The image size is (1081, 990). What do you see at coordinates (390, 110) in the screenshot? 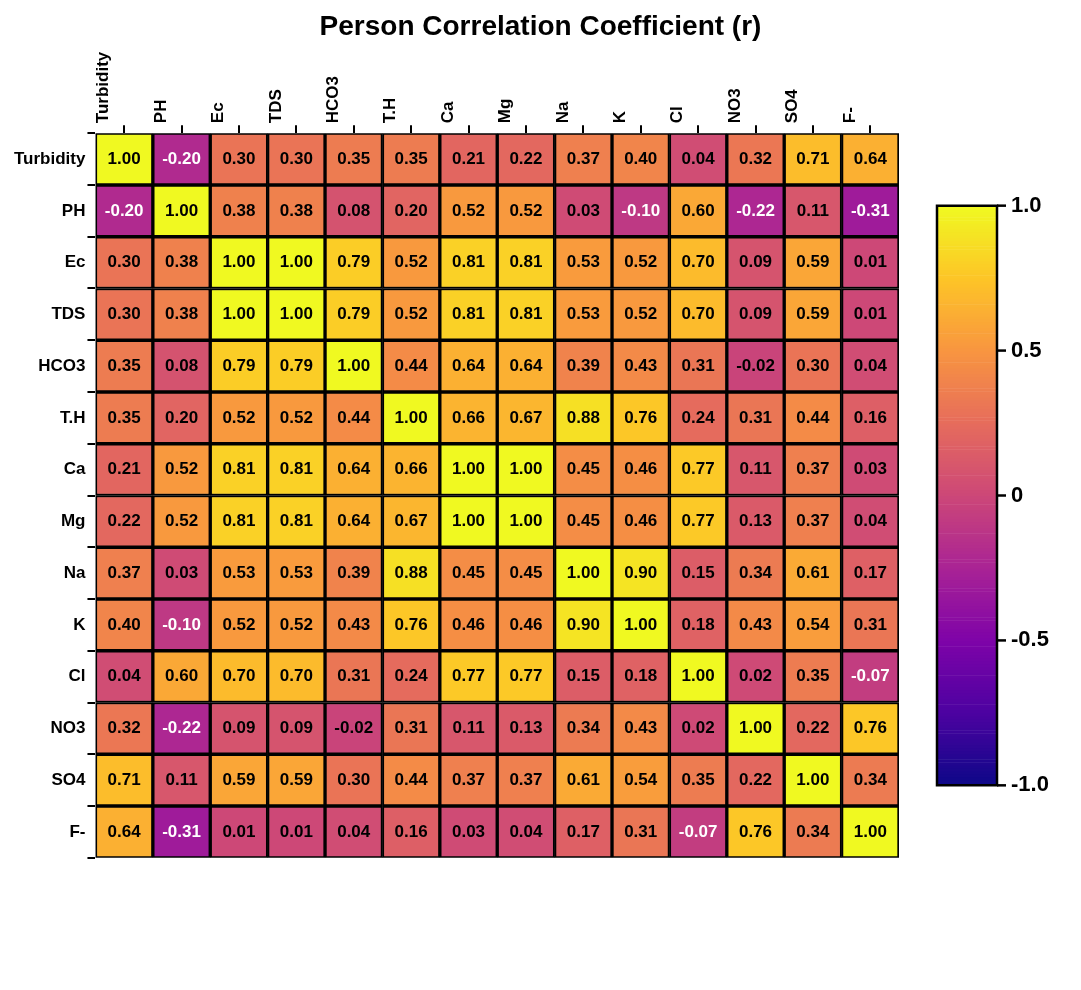
I see `x-tick-label: T.H` at bounding box center [390, 110].